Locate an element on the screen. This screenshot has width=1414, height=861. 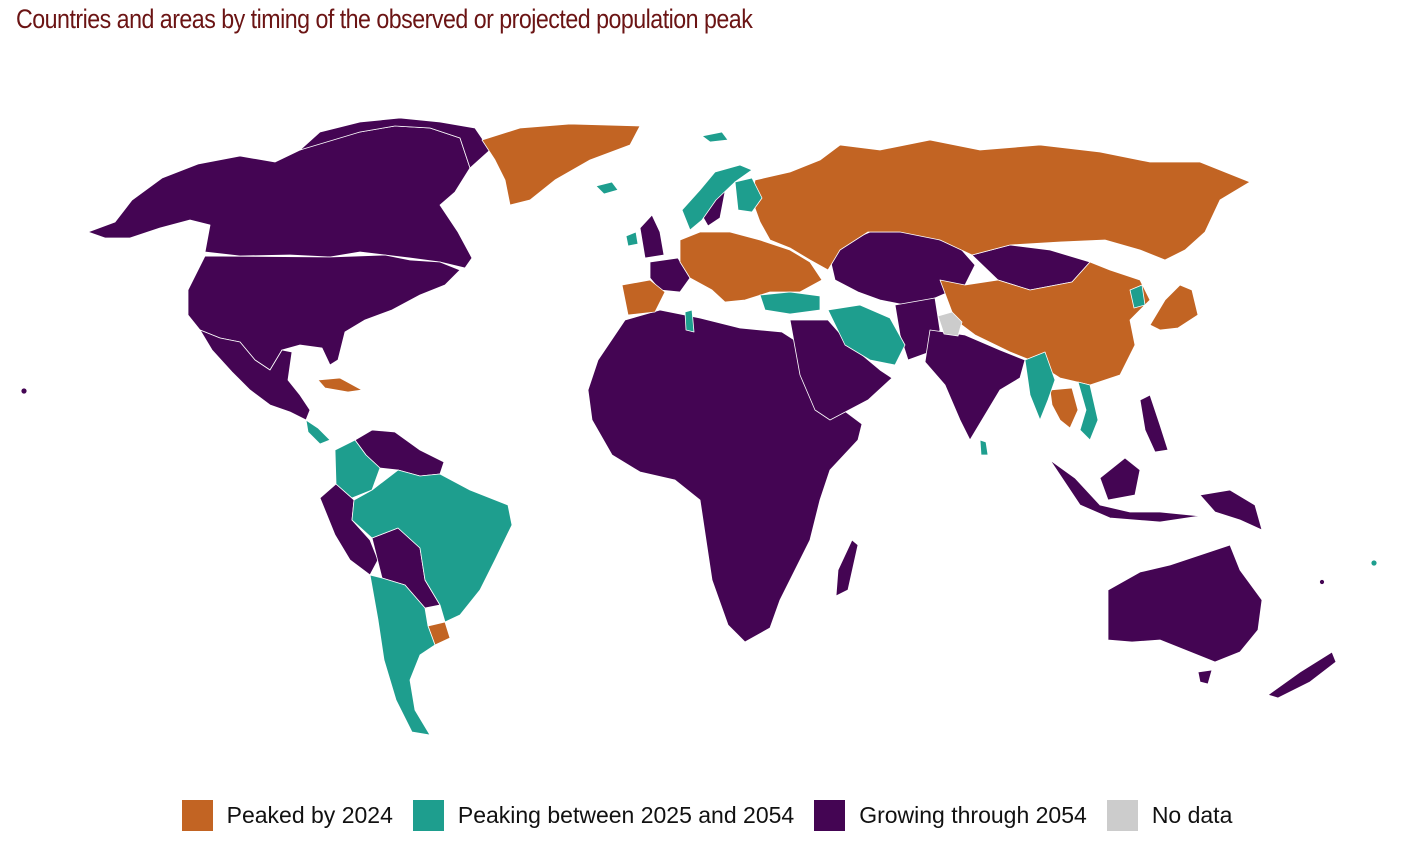
legend-swatch-peaked is located at coordinates (197, 815).